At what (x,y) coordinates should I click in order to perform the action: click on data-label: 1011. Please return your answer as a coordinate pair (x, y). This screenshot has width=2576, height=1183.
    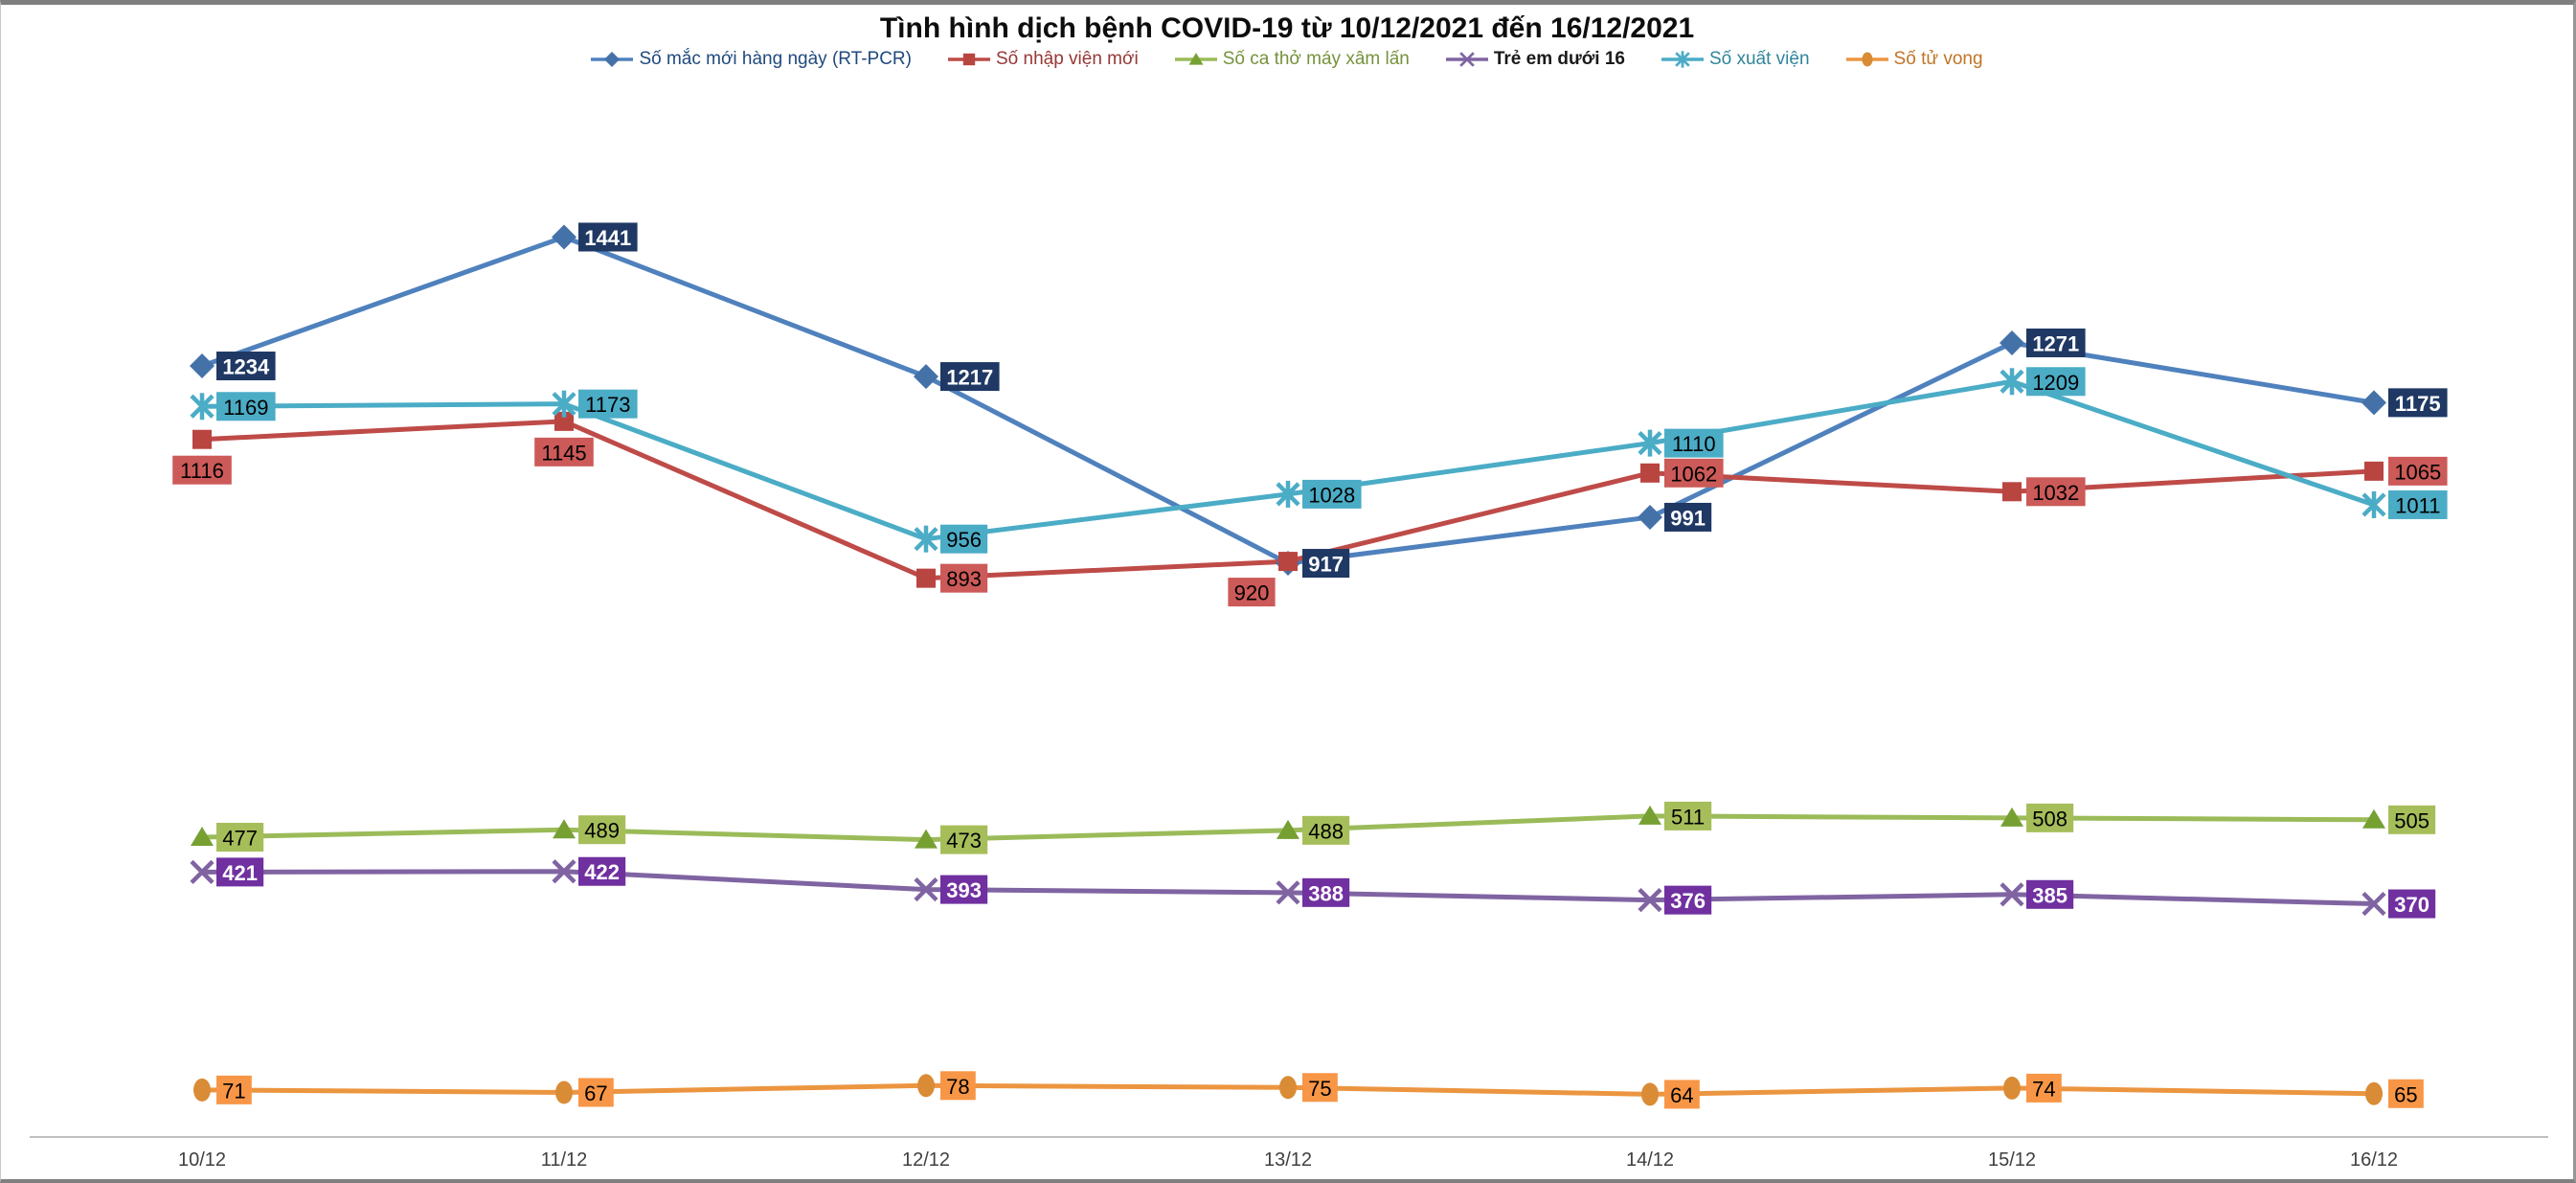
    Looking at the image, I should click on (2418, 504).